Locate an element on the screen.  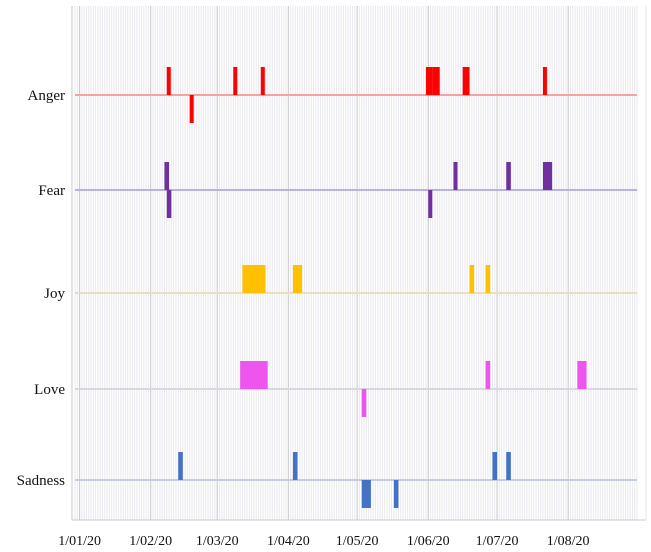
category-label-joy: Joy is located at coordinates (54, 294).